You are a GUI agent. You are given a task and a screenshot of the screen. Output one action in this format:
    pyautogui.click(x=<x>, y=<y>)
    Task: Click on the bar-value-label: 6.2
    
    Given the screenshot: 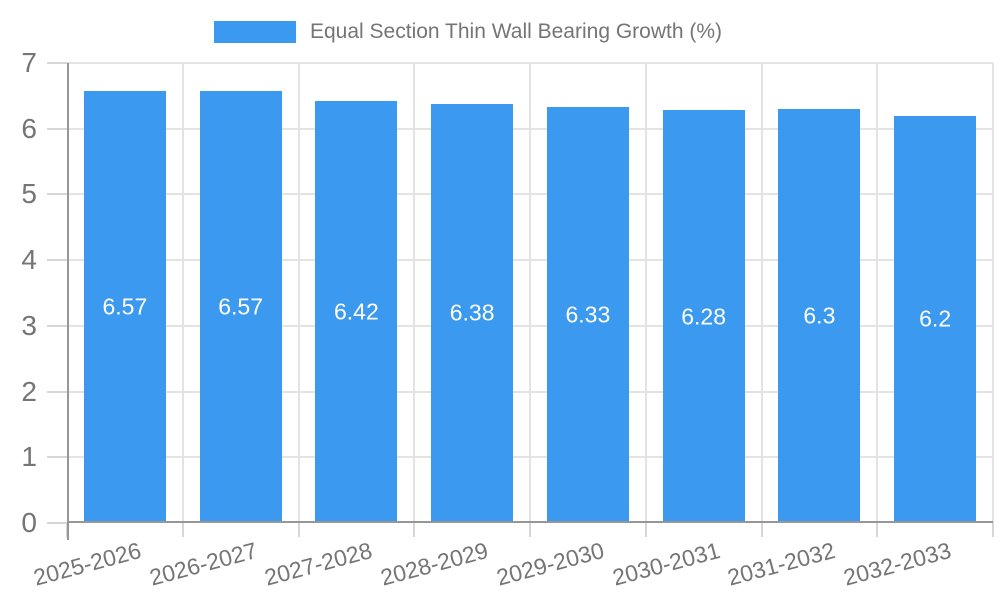 What is the action you would take?
    pyautogui.click(x=935, y=318)
    